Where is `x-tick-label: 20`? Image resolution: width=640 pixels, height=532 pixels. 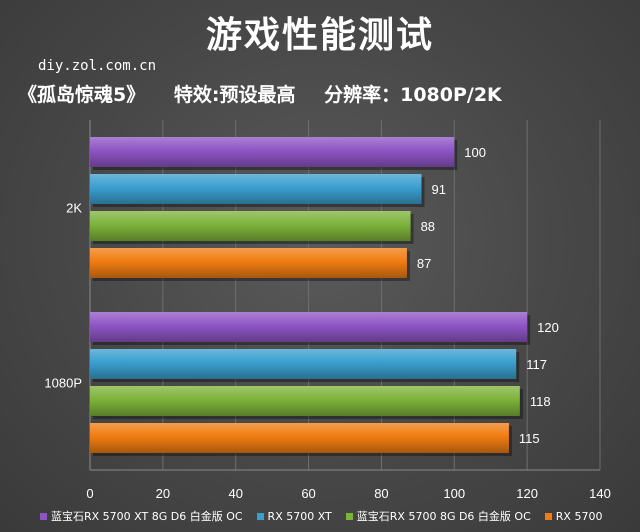 x-tick-label: 20 is located at coordinates (163, 493).